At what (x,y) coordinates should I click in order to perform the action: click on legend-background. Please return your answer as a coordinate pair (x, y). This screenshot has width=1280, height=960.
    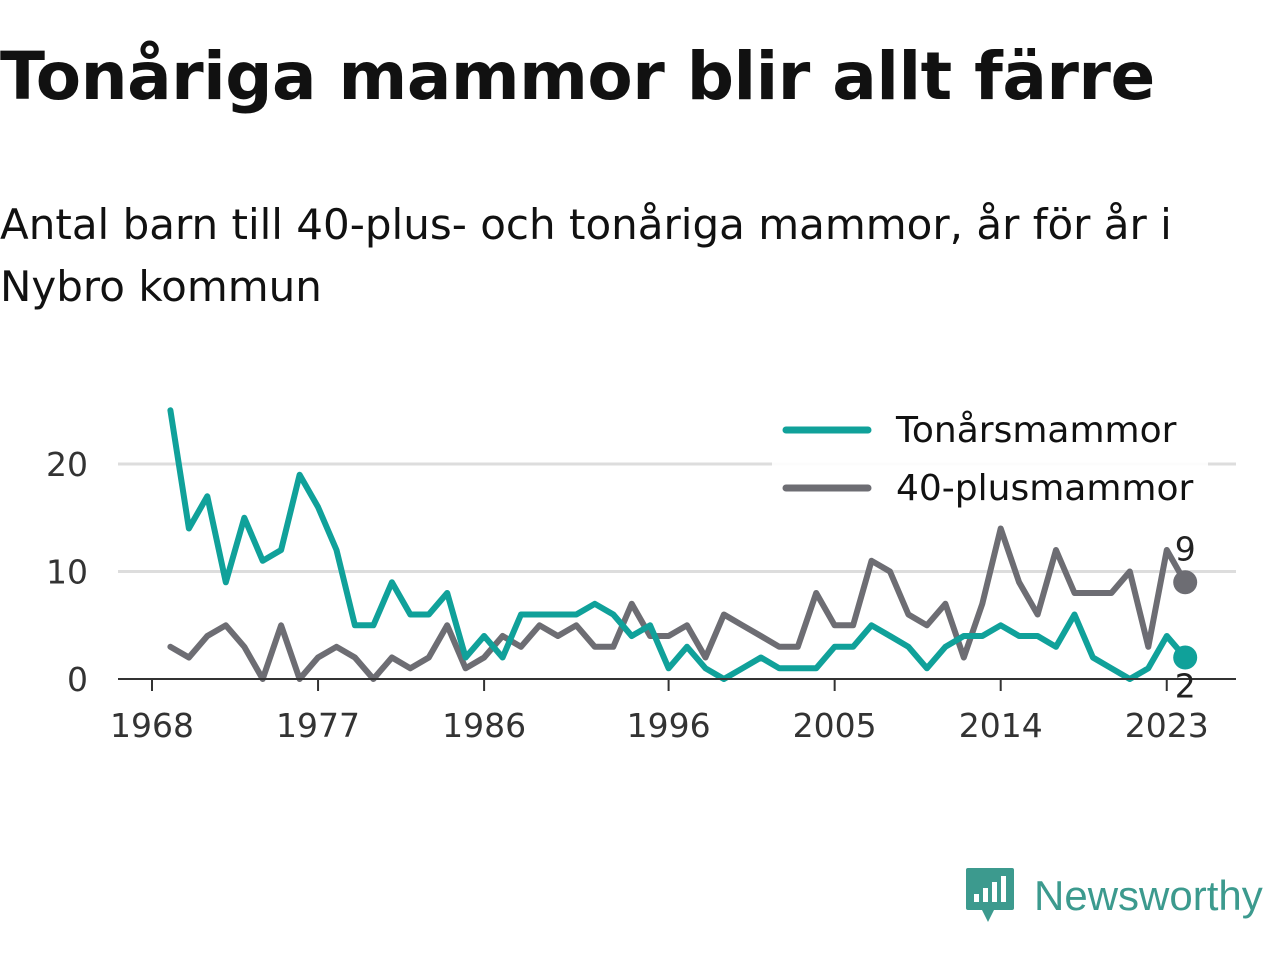
    Looking at the image, I should click on (990, 463).